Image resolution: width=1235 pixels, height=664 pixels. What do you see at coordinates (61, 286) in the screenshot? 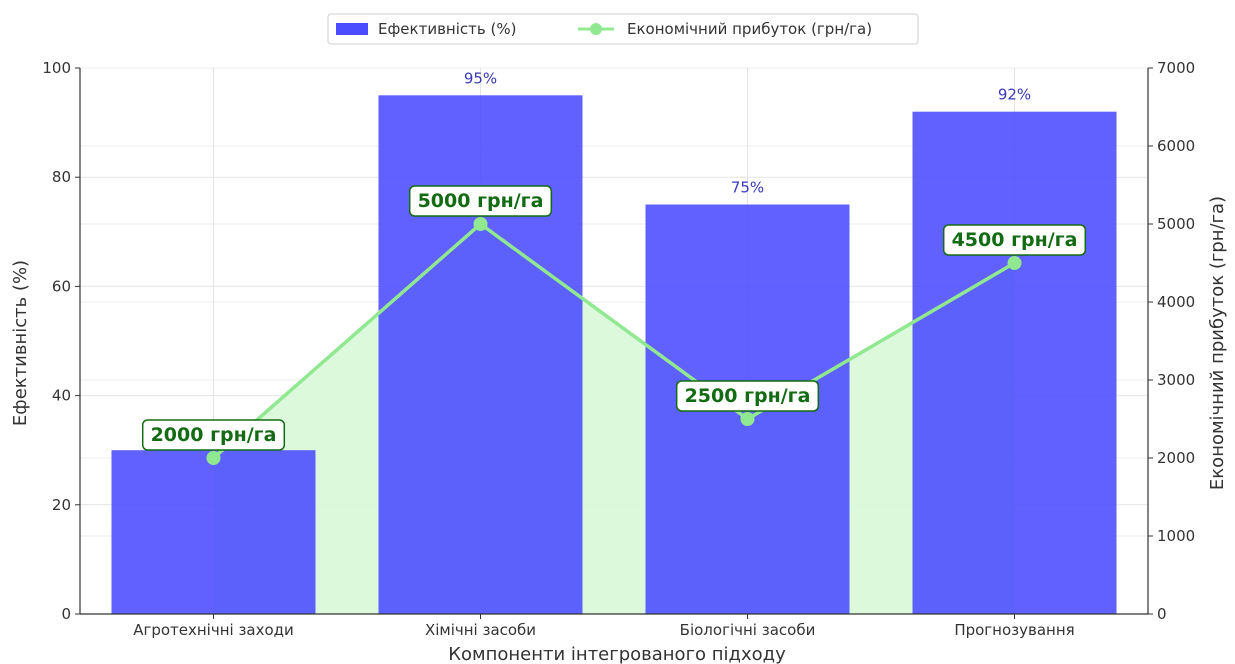
I see `y-tick-label: 60` at bounding box center [61, 286].